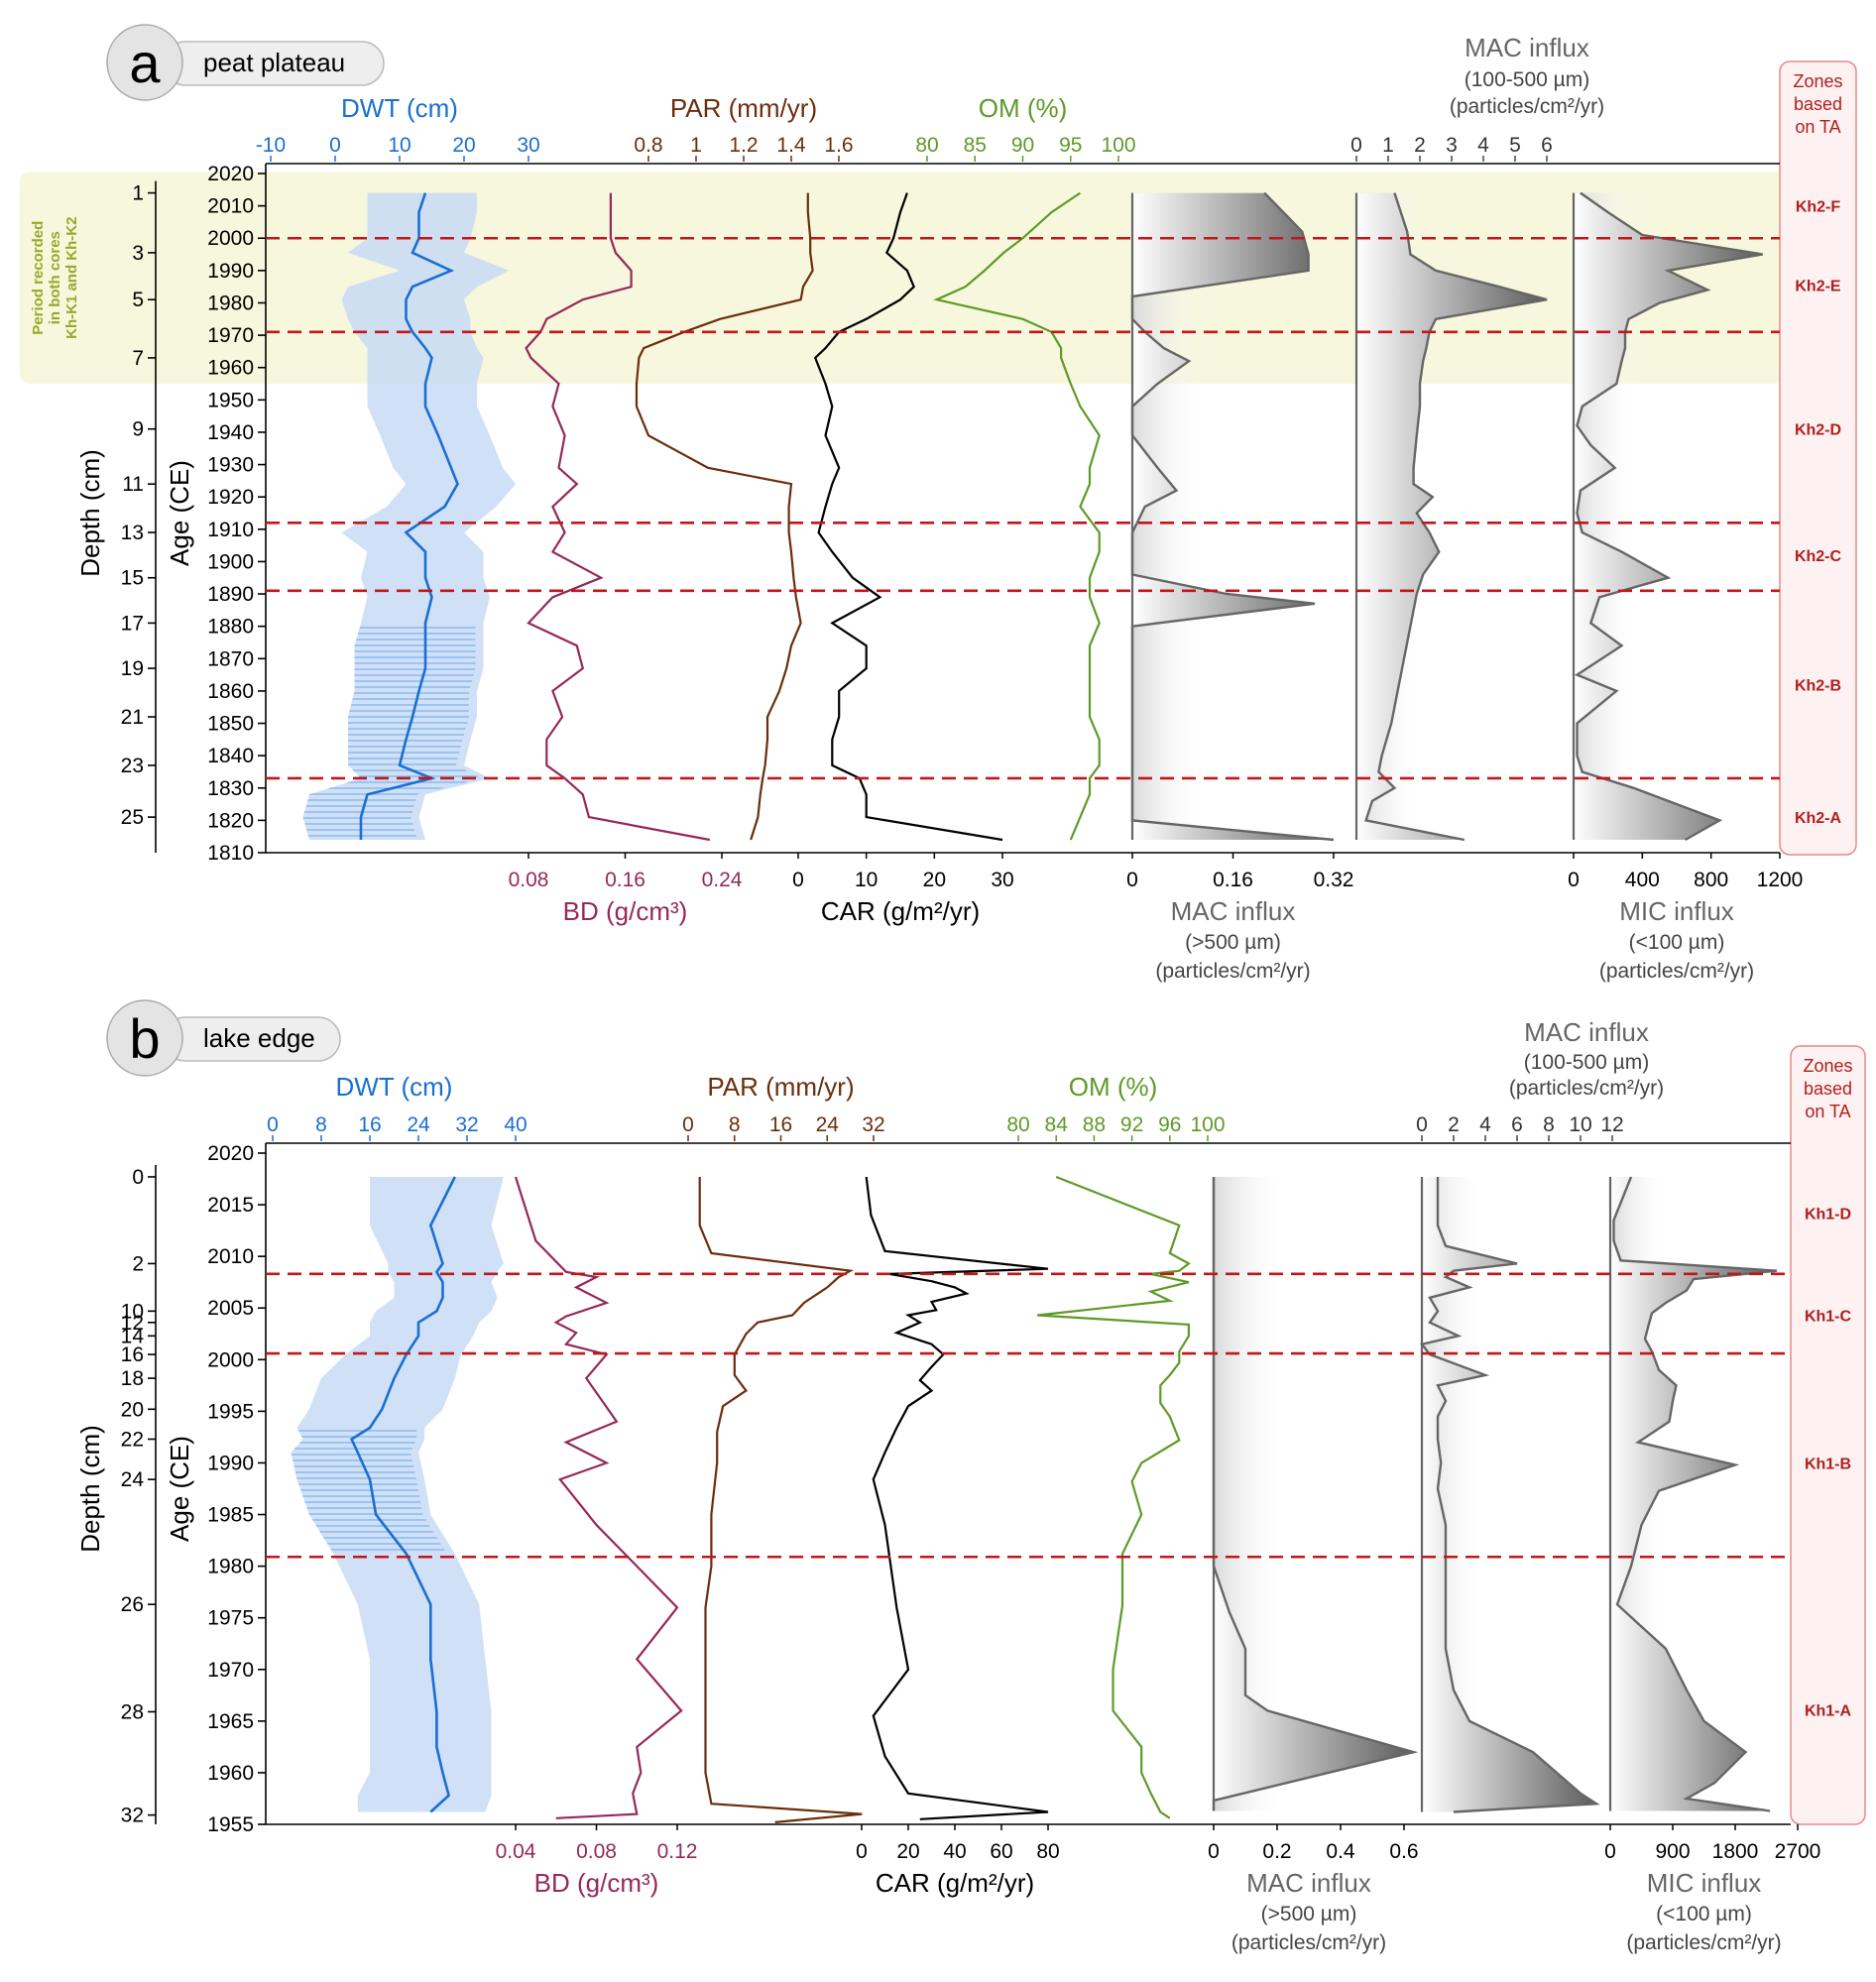 This screenshot has width=1876, height=1982. I want to click on age-tick-label: 1960, so click(231, 1774).